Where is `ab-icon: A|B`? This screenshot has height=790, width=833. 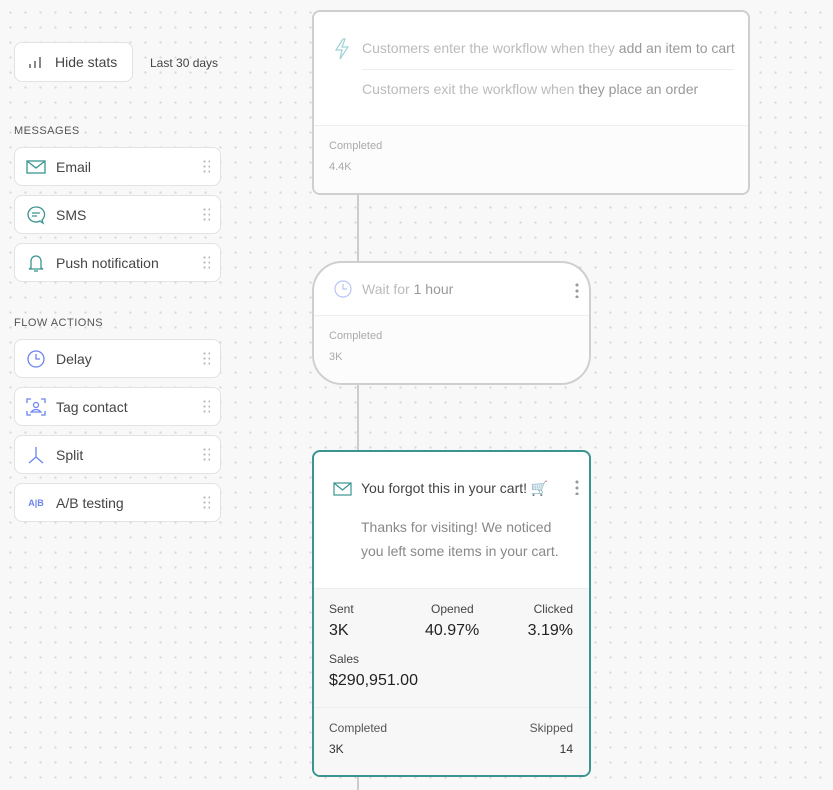
ab-icon: A|B is located at coordinates (36, 502).